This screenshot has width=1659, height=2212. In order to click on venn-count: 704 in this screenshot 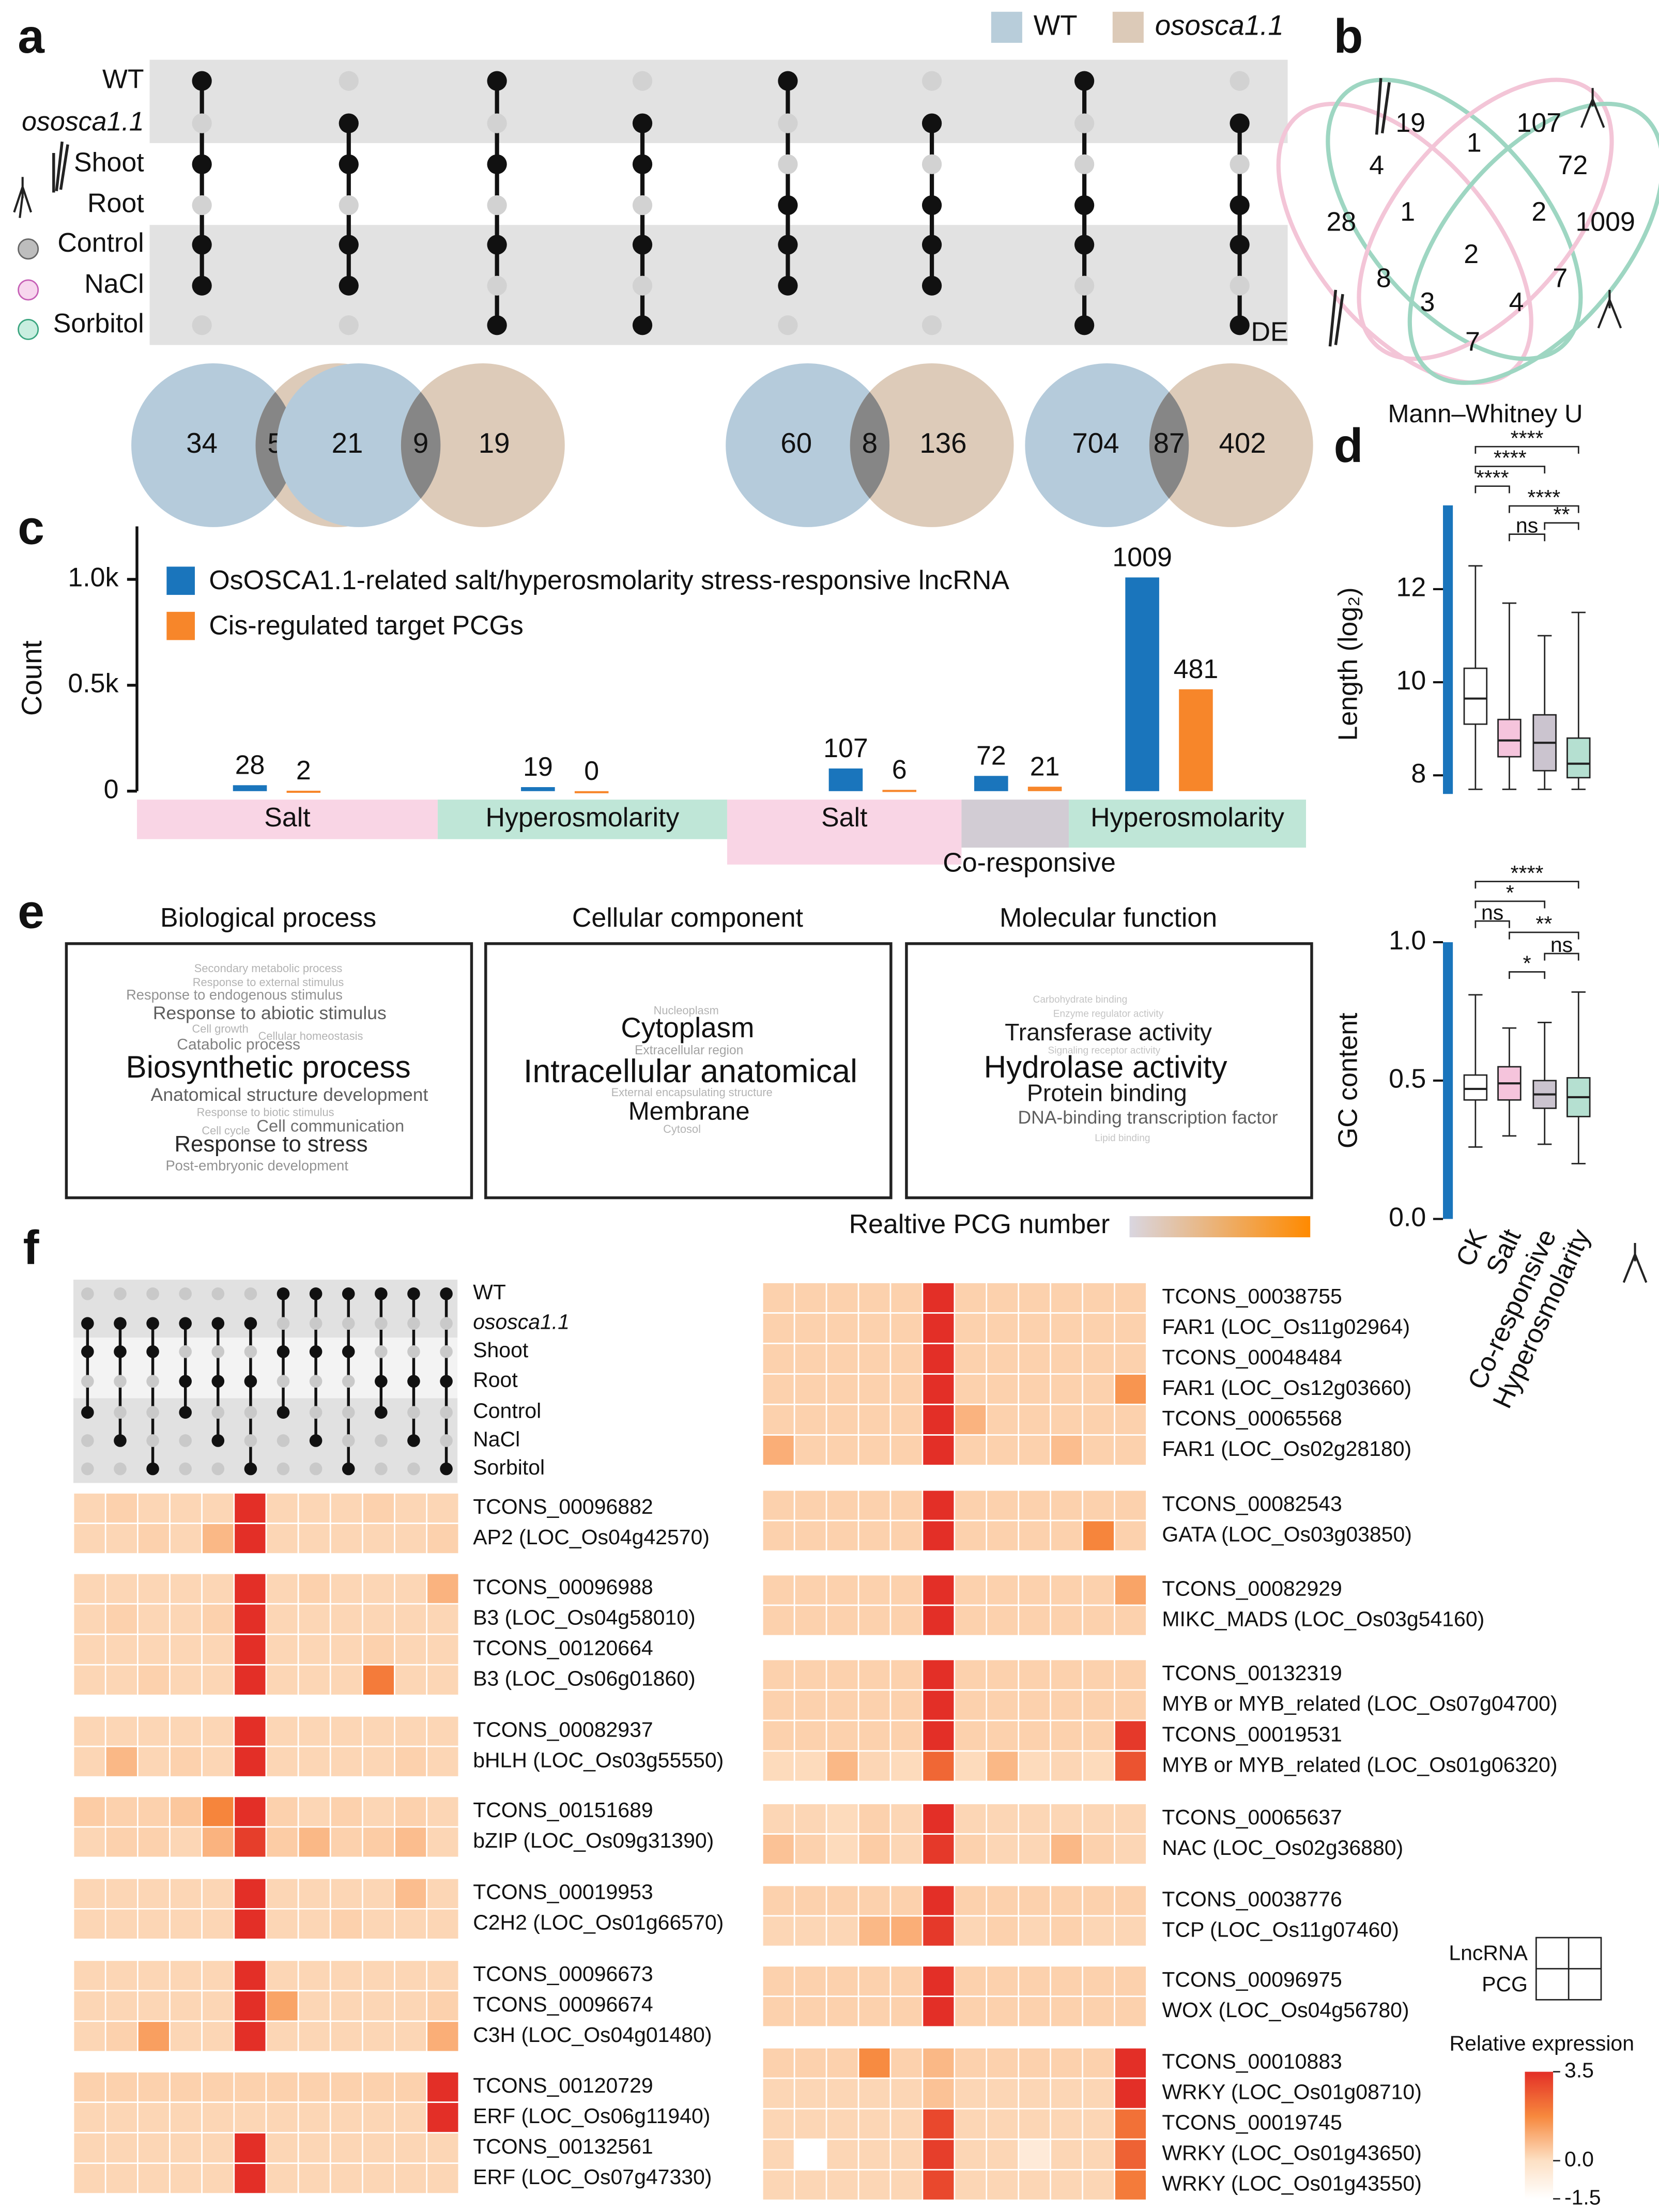, I will do `click(1095, 443)`.